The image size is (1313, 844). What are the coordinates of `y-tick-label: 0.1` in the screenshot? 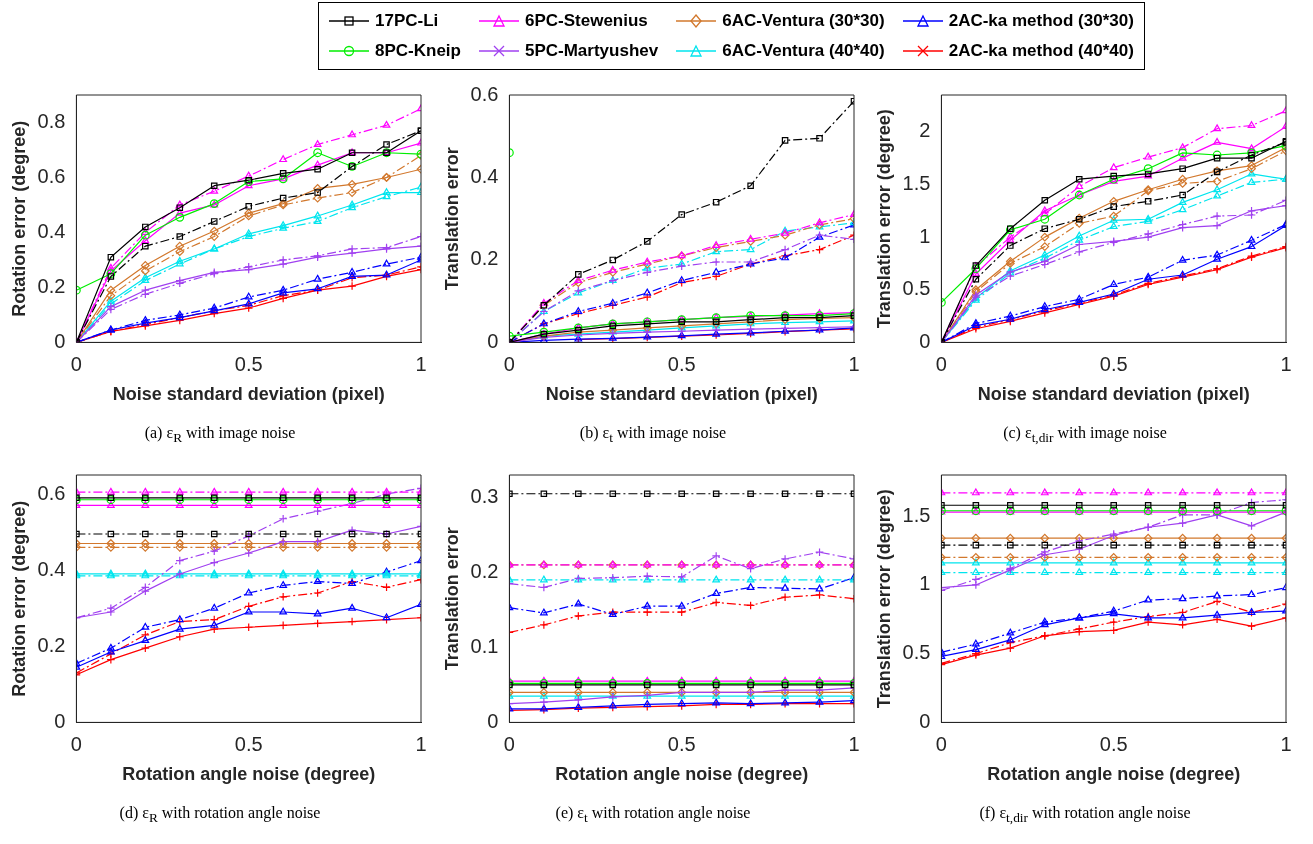 It's located at (484, 645).